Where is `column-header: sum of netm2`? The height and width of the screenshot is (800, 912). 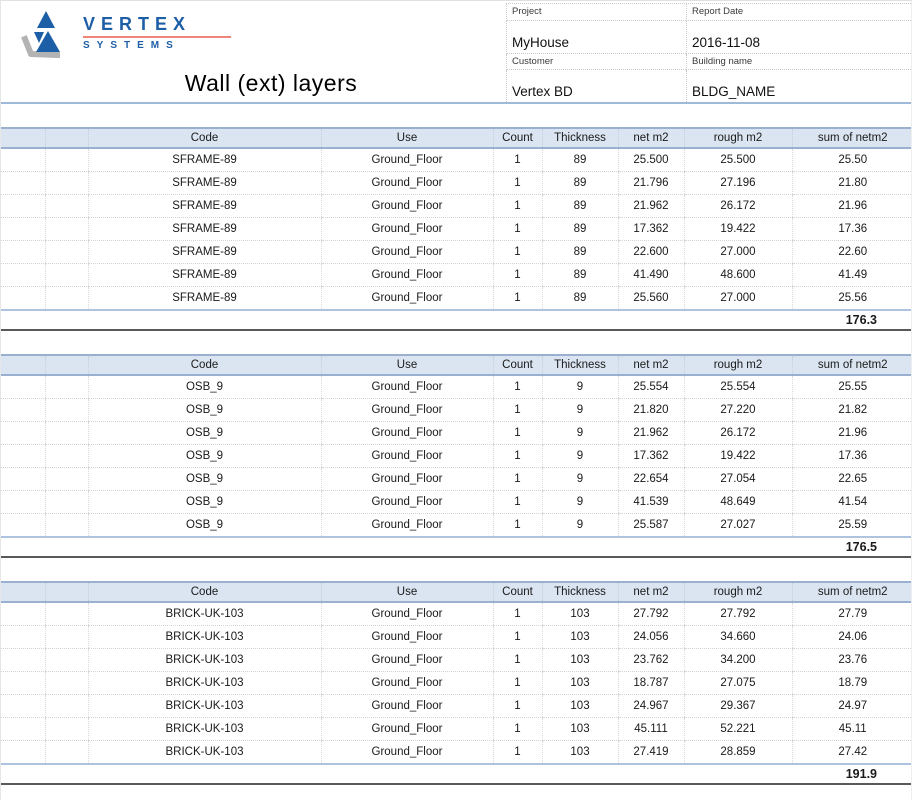
column-header: sum of netm2 is located at coordinates (851, 365).